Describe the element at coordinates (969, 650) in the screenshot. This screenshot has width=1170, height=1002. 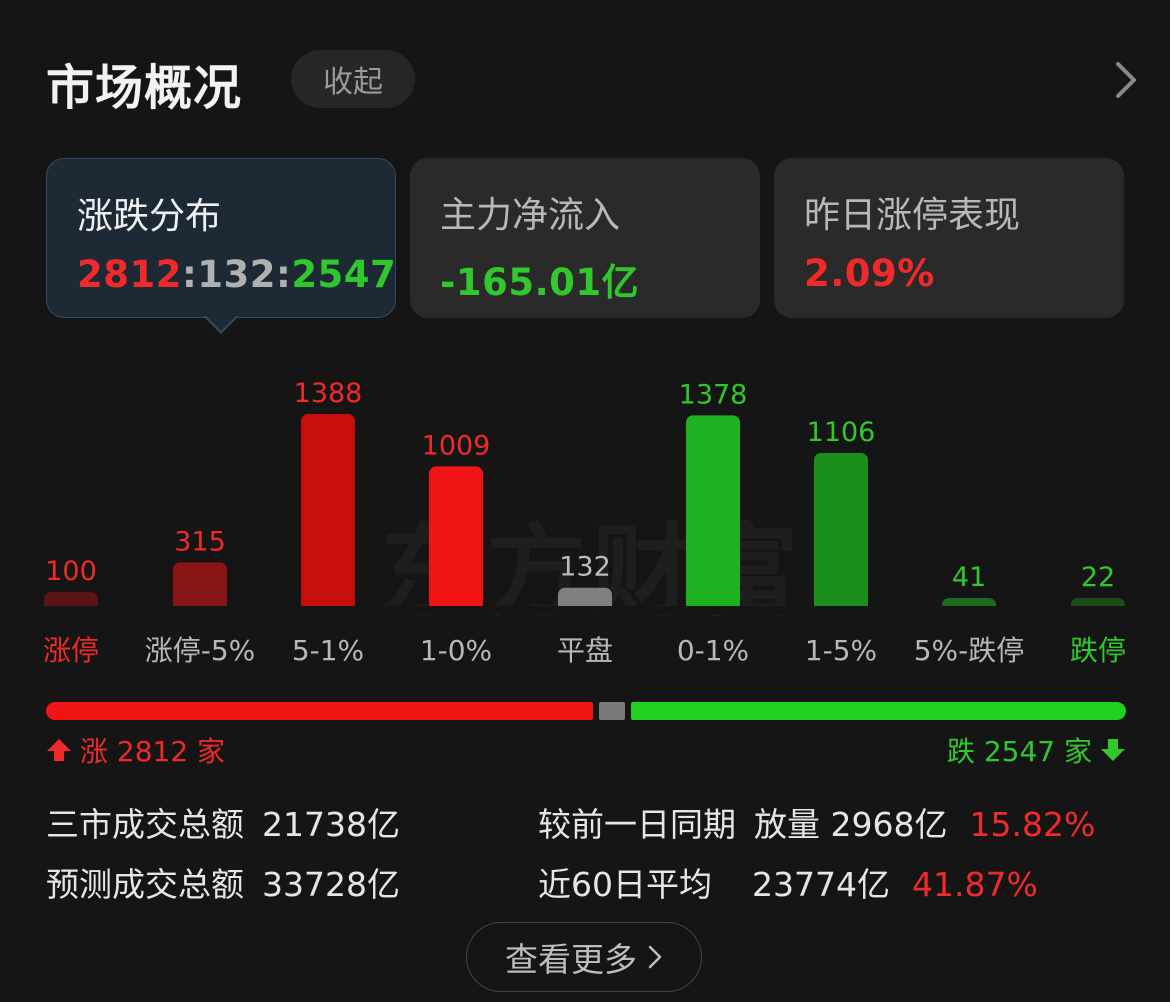
I see `bar-category-label: 5%-跌停` at that location.